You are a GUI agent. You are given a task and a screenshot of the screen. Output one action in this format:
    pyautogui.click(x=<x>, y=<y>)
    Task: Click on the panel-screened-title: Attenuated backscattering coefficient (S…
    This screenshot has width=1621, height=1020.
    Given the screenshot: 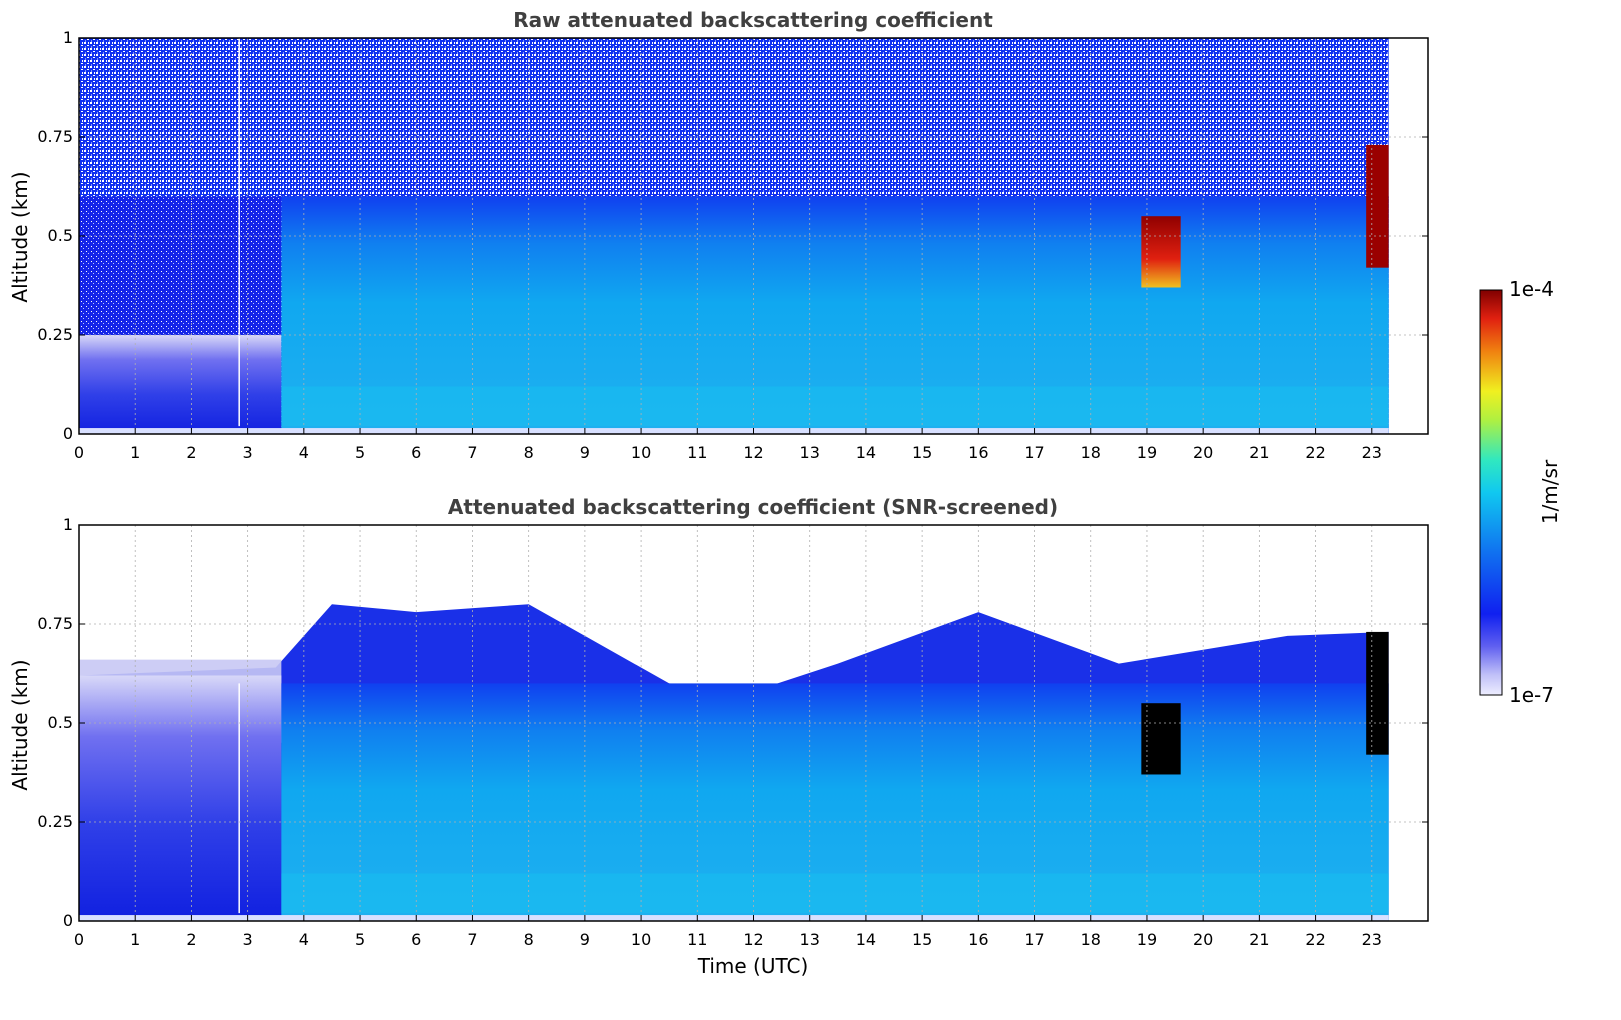 What is the action you would take?
    pyautogui.click(x=753, y=507)
    